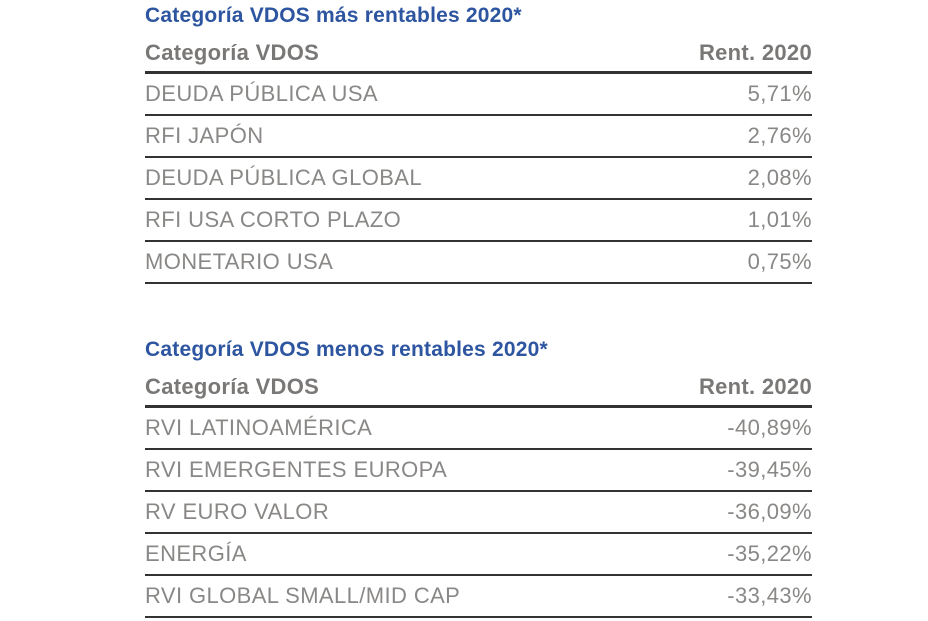 This screenshot has height=621, width=928. What do you see at coordinates (346, 349) in the screenshot?
I see `section-title-least-profitable: Categoría VDOS menos rentables 2020*` at bounding box center [346, 349].